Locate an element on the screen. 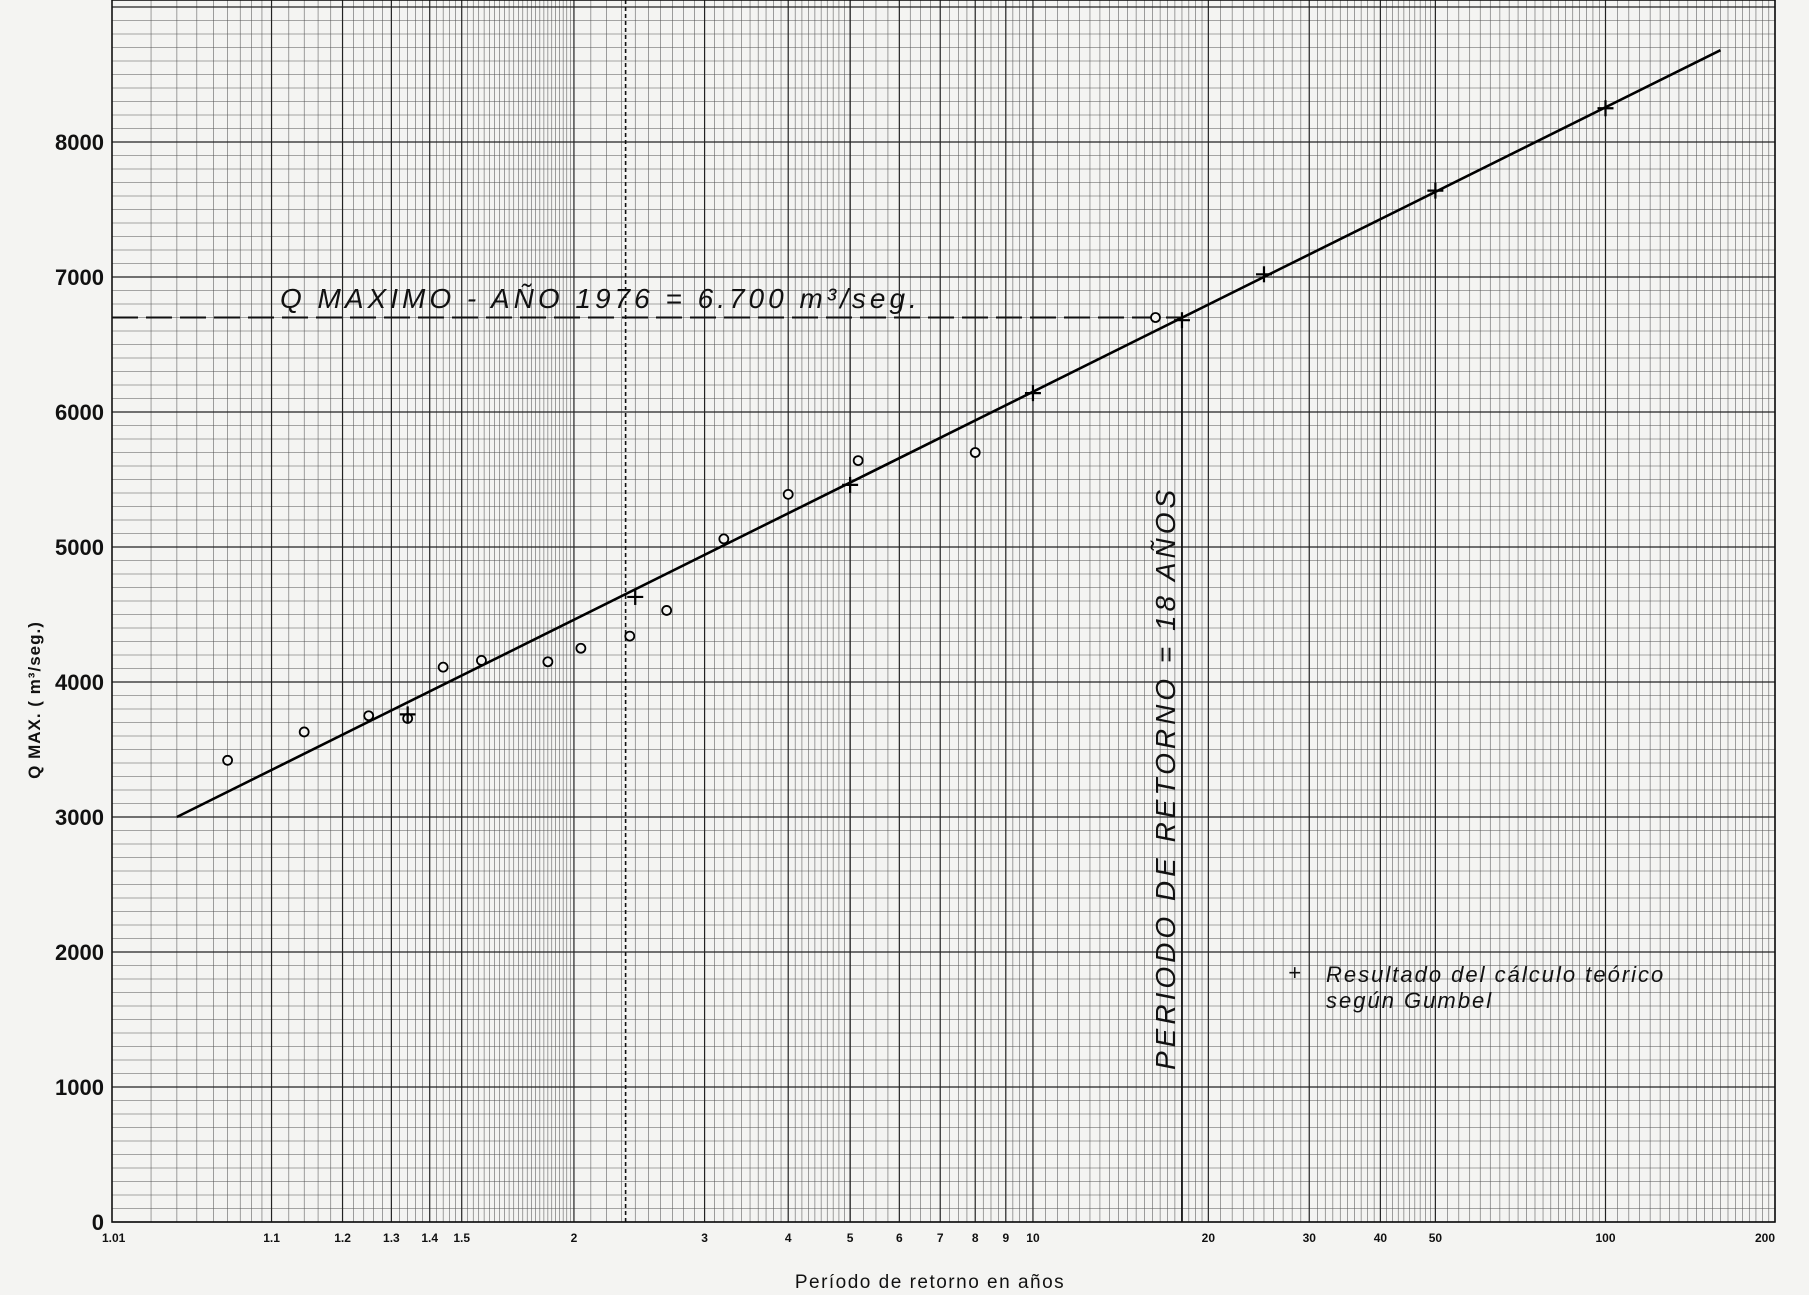 The width and height of the screenshot is (1809, 1295). x-tick-label: 1.5 is located at coordinates (461, 1238).